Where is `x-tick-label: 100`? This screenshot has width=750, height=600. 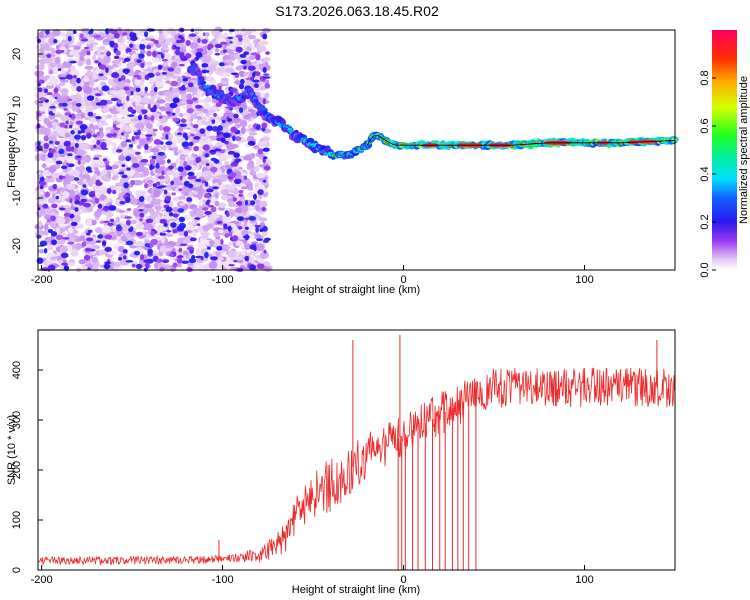 x-tick-label: 100 is located at coordinates (584, 280).